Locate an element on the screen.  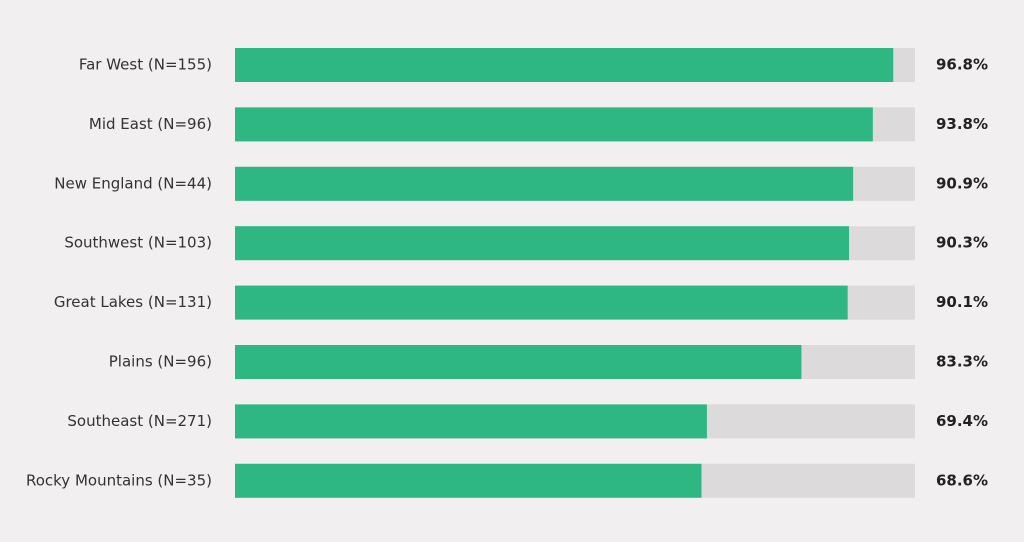
value-label: 90.9% is located at coordinates (962, 183).